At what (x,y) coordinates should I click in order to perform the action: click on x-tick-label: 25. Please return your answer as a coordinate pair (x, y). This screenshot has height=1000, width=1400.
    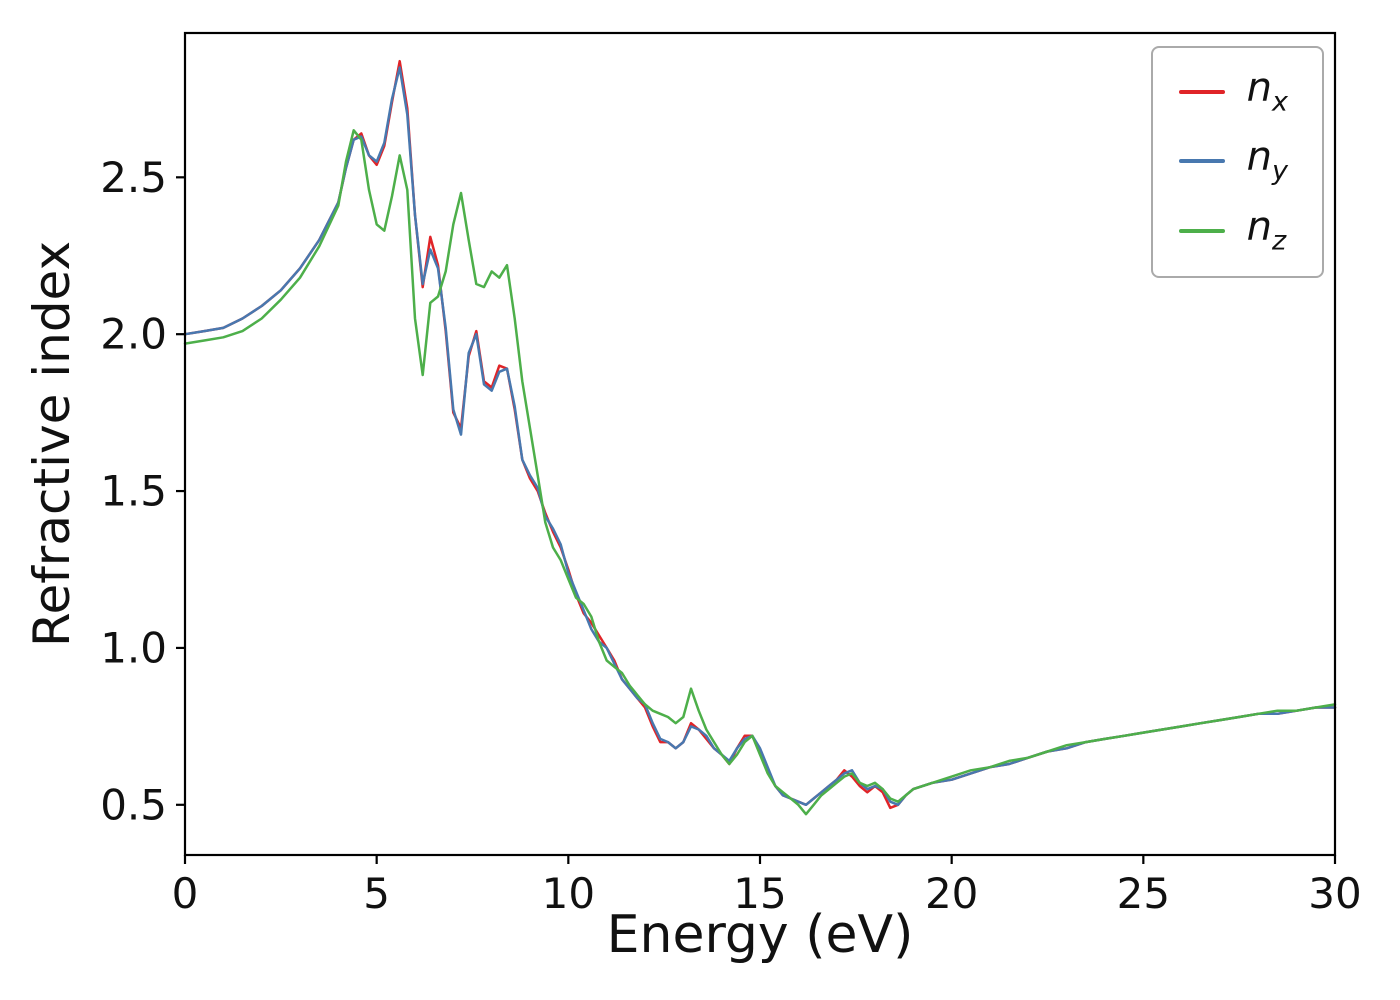
    Looking at the image, I should click on (1143, 893).